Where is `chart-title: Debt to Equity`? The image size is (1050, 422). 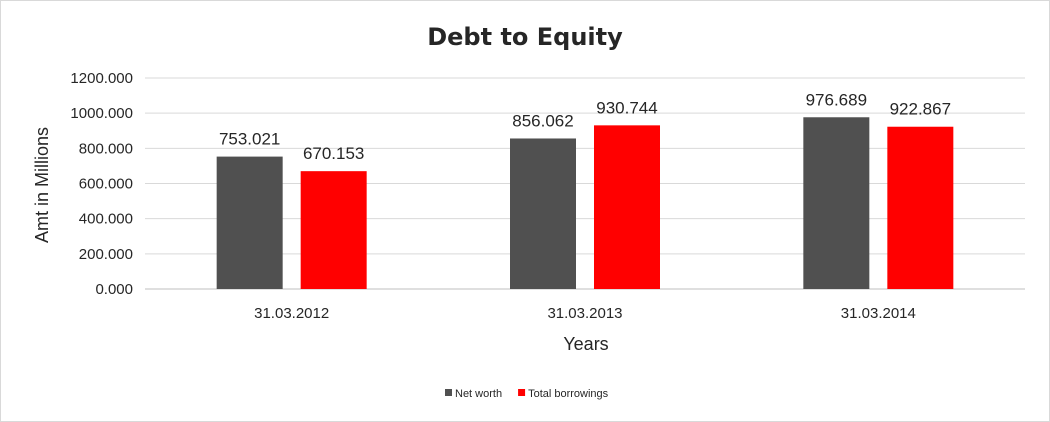 chart-title: Debt to Equity is located at coordinates (525, 37).